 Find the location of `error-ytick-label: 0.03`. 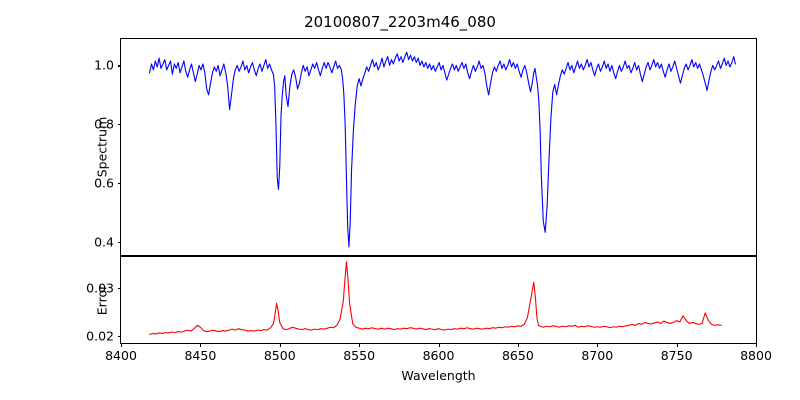

error-ytick-label: 0.03 is located at coordinates (100, 288).